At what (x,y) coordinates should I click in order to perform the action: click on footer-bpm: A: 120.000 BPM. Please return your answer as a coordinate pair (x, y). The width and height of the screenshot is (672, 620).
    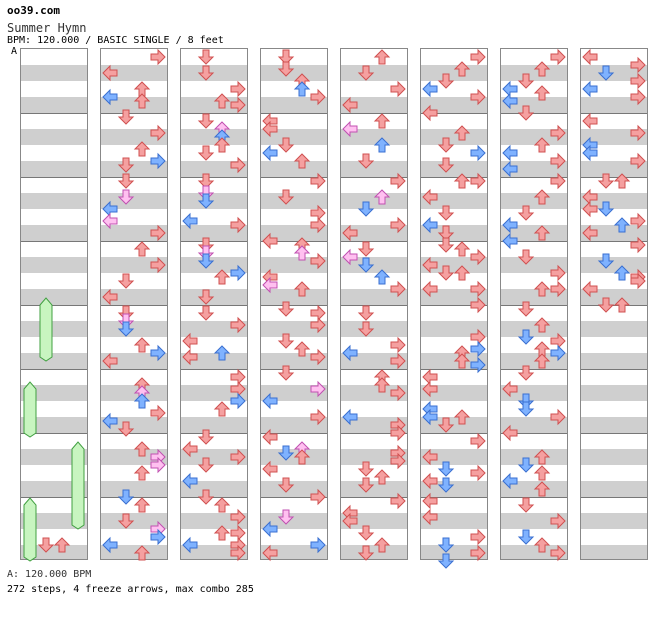
    Looking at the image, I should click on (49, 574).